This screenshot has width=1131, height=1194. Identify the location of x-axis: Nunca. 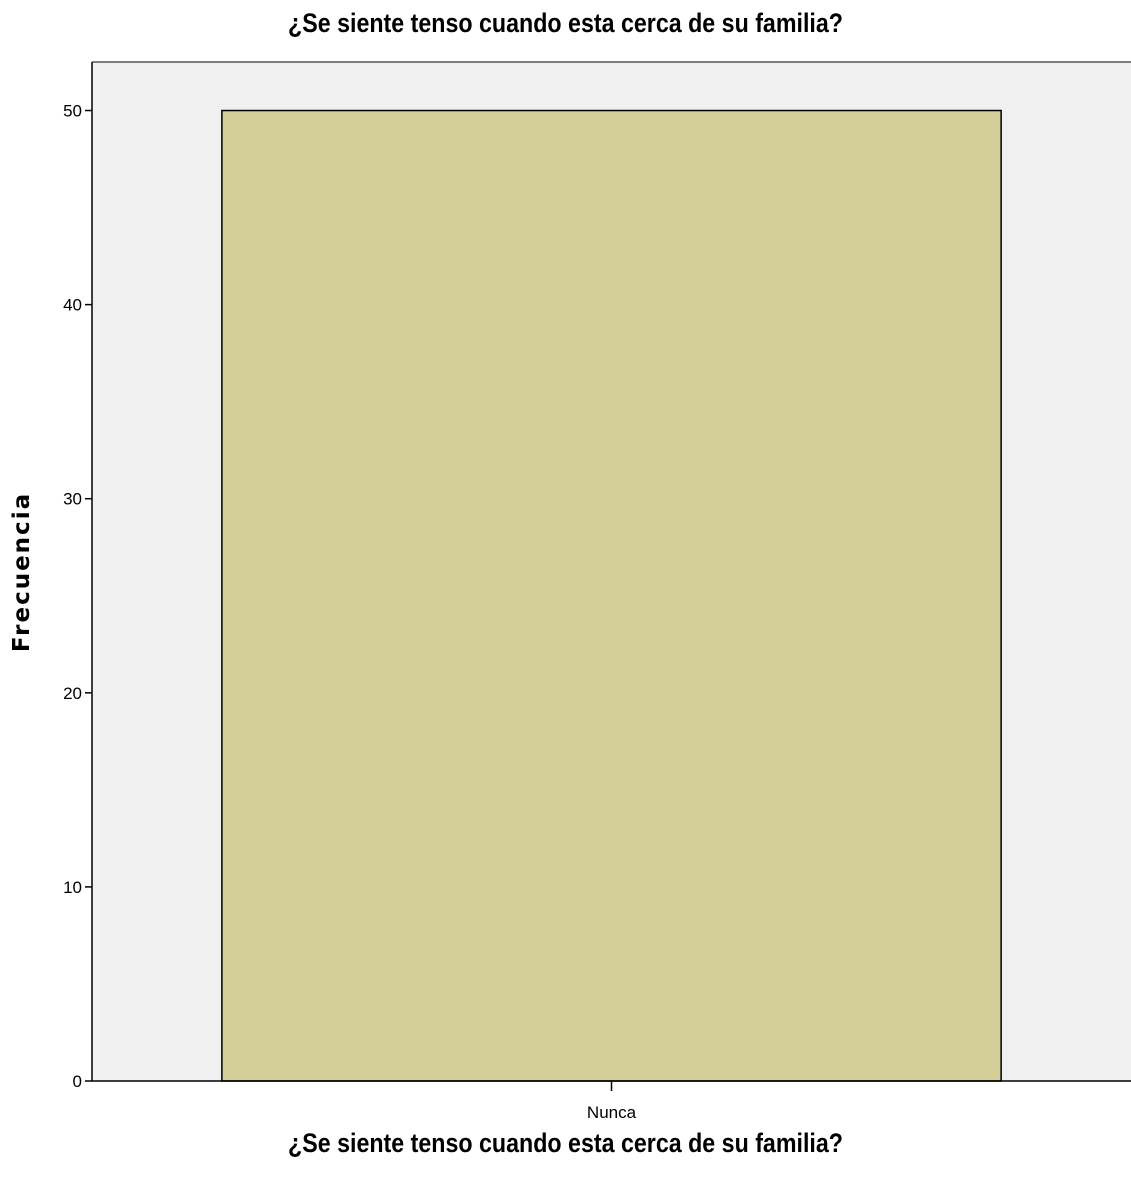
(611, 1101).